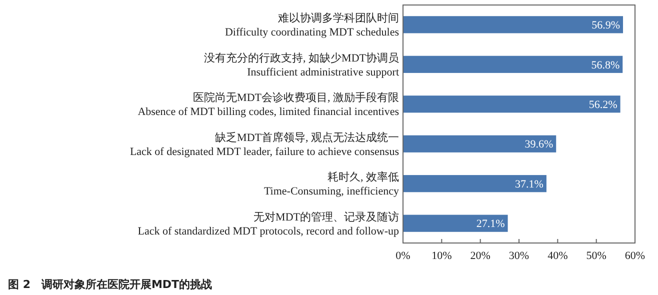 This screenshot has height=295, width=658. I want to click on y-tick-label: 医院尚无MDT会诊收费项目, 激励手段有限 Absence of MDT billing codes, limited financial incentives, so click(268, 104).